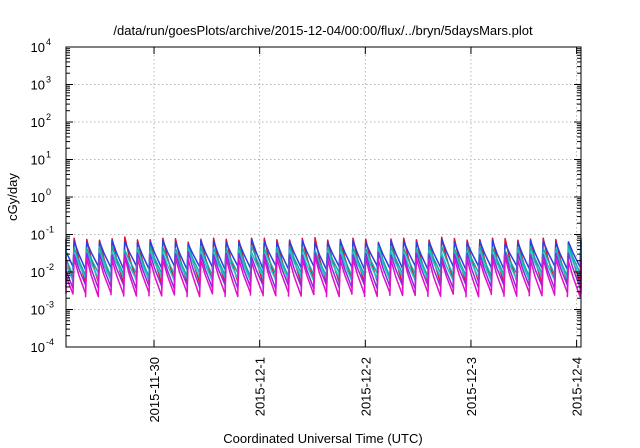 The image size is (640, 448). Describe the element at coordinates (577, 386) in the screenshot. I see `x-tick-label: 2015-12-4` at that location.